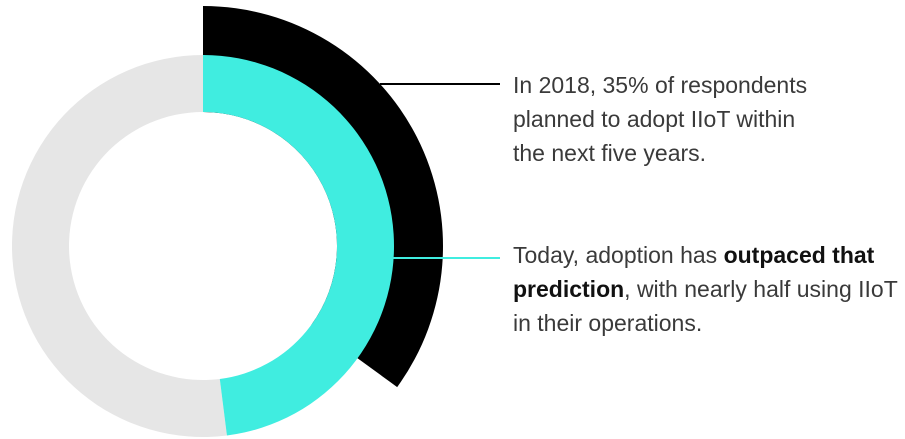 Image resolution: width=905 pixels, height=439 pixels. I want to click on annotation-2018-line: the next five years., so click(610, 153).